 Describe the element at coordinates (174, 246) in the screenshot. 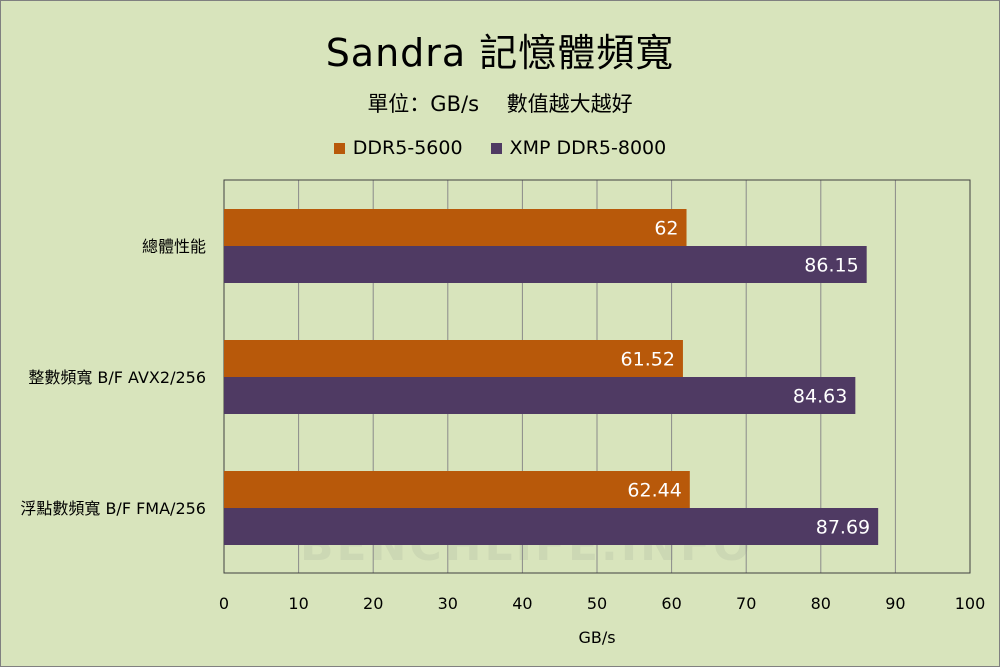

I see `category-label-0: 總體性能` at that location.